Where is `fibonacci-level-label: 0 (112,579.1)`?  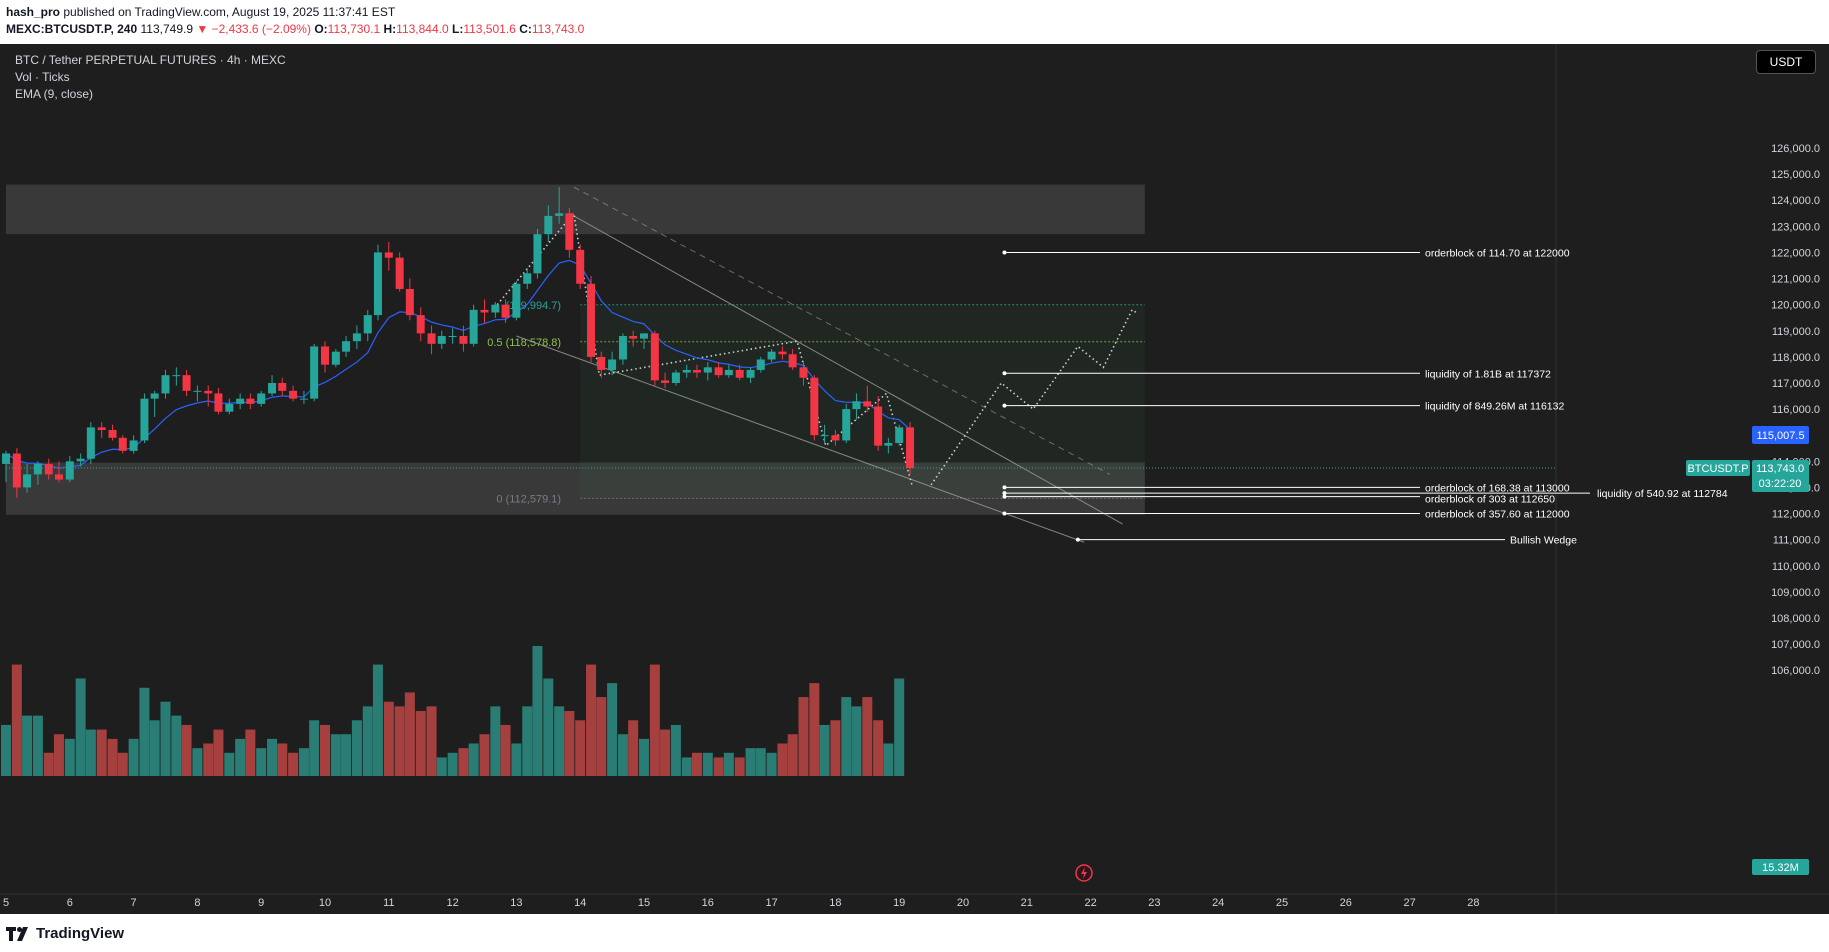
fibonacci-level-label: 0 (112,579.1) is located at coordinates (528, 499).